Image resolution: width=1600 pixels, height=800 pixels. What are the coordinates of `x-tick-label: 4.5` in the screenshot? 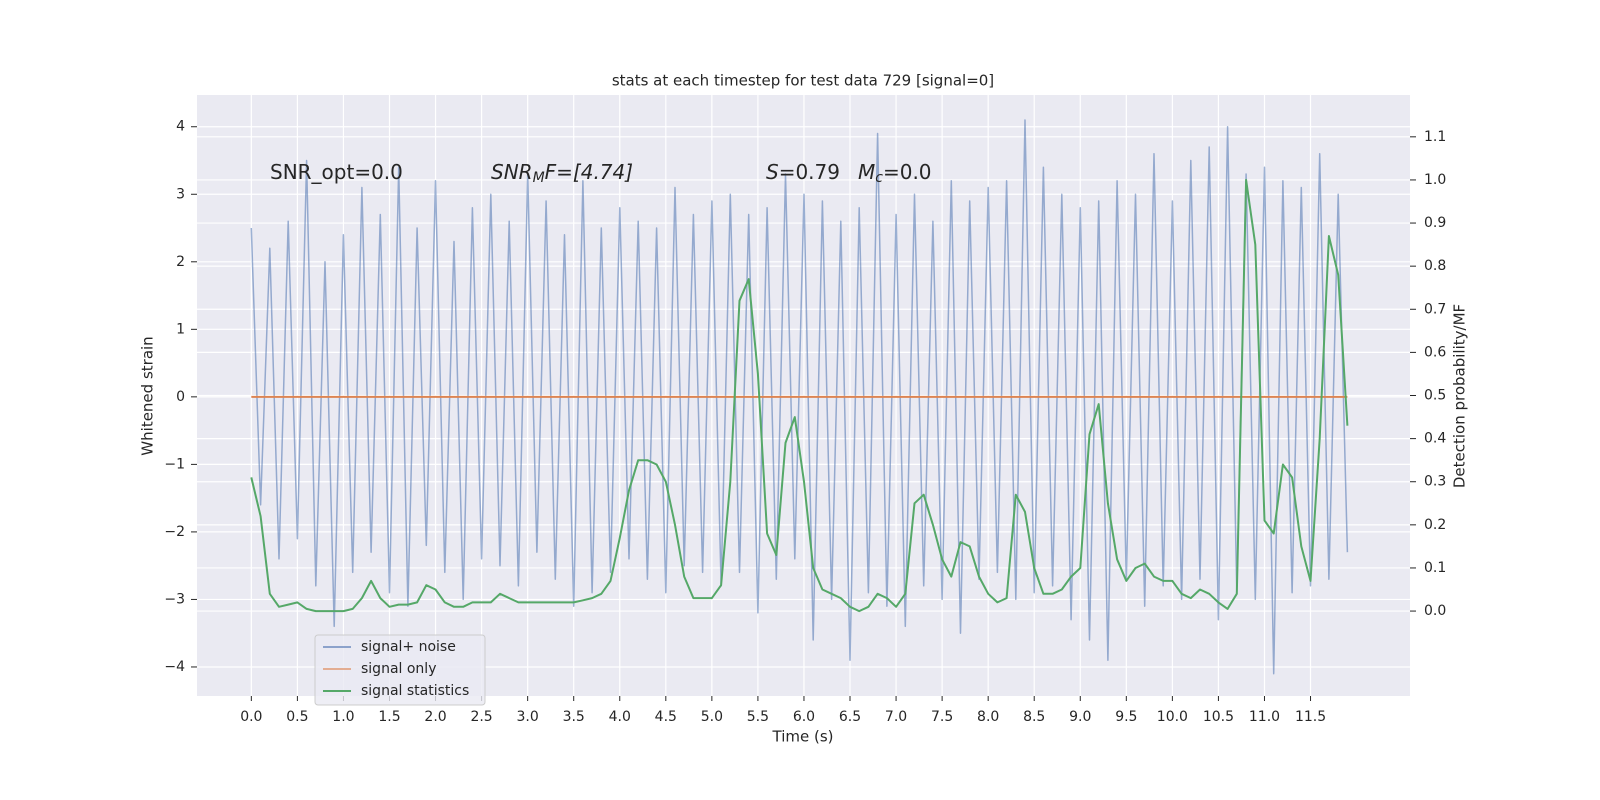 It's located at (666, 717).